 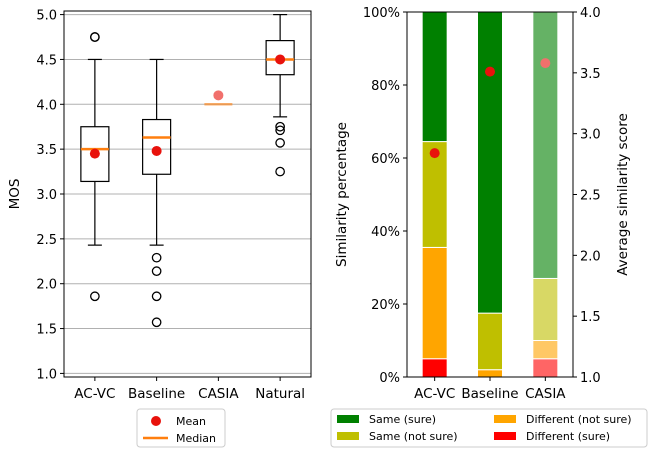 I want to click on y2-tick-label: 4.0, so click(x=590, y=13).